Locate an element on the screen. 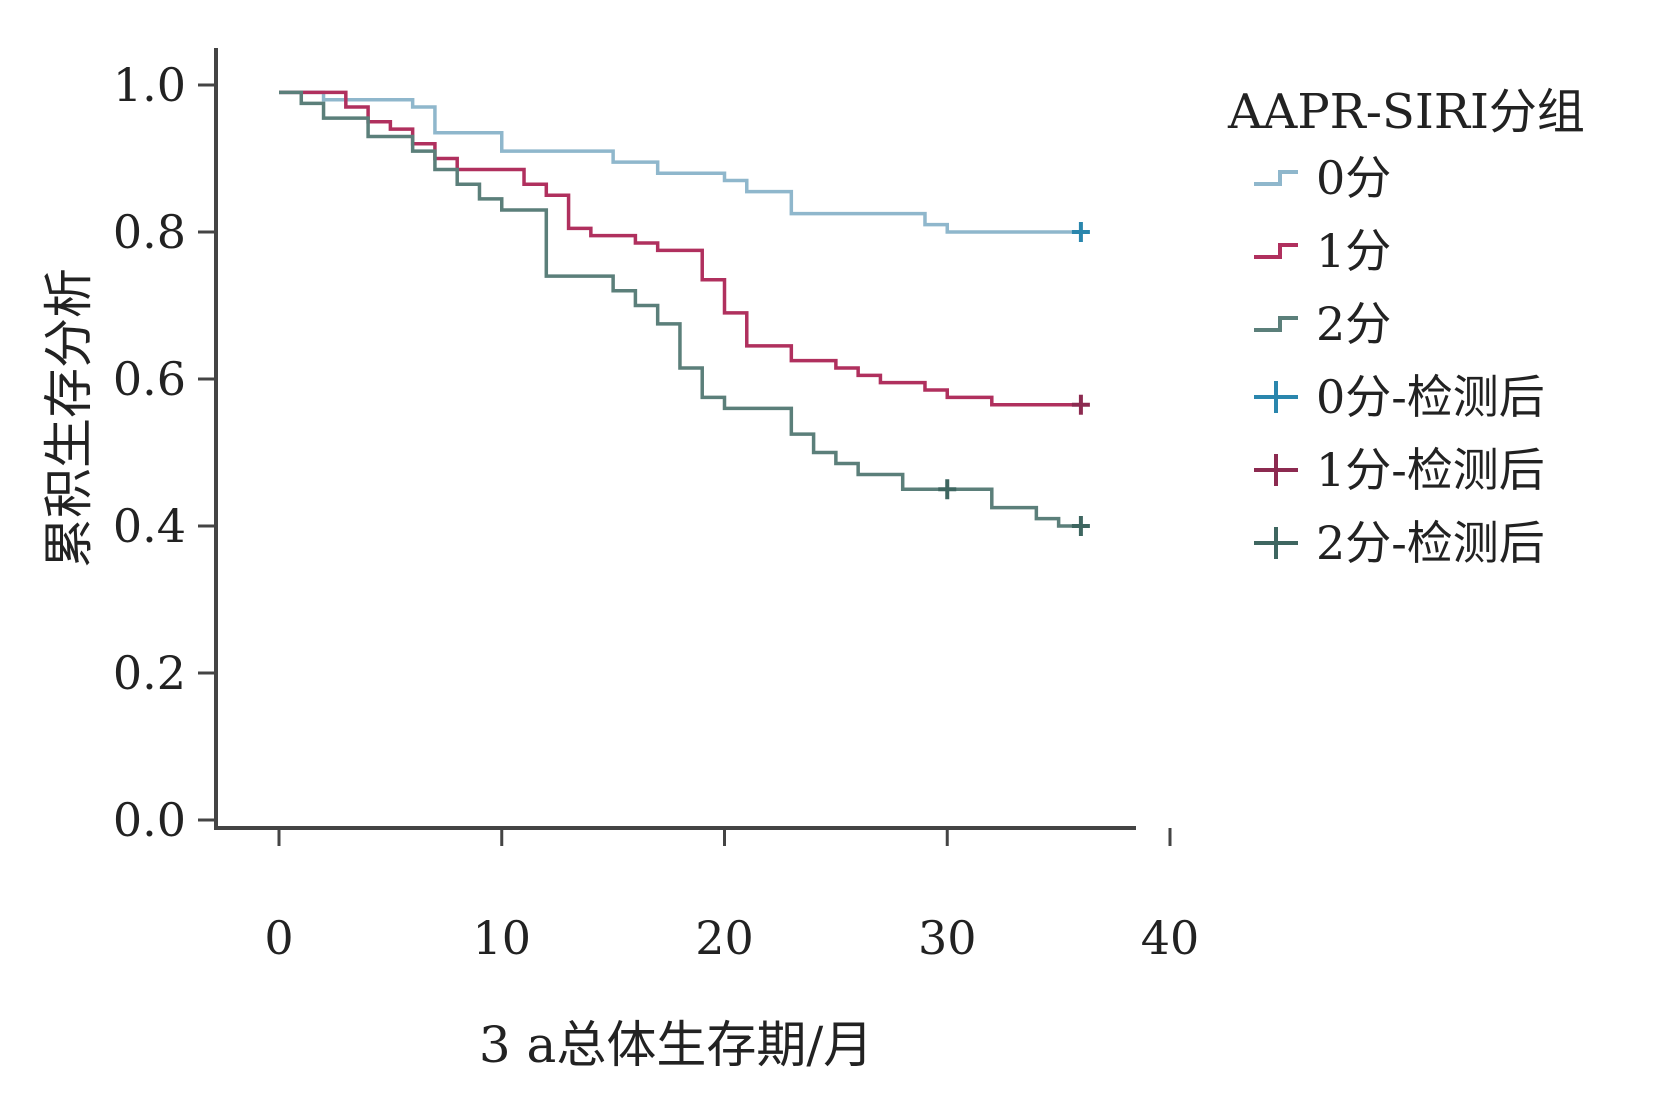  legend-entry: 2分-检测后 is located at coordinates (1399, 543).